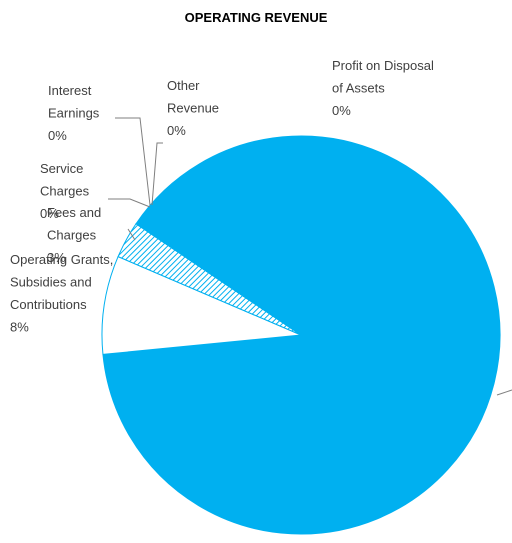 The image size is (512, 543). Describe the element at coordinates (19, 327) in the screenshot. I see `value-label: 8%` at that location.